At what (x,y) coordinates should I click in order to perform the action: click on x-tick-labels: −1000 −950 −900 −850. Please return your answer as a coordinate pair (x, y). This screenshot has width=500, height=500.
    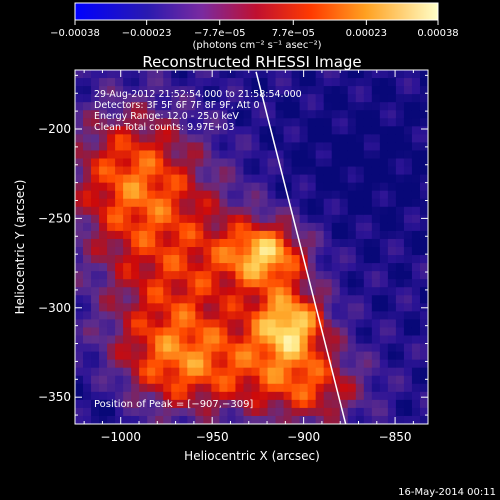
    Looking at the image, I should click on (255, 437).